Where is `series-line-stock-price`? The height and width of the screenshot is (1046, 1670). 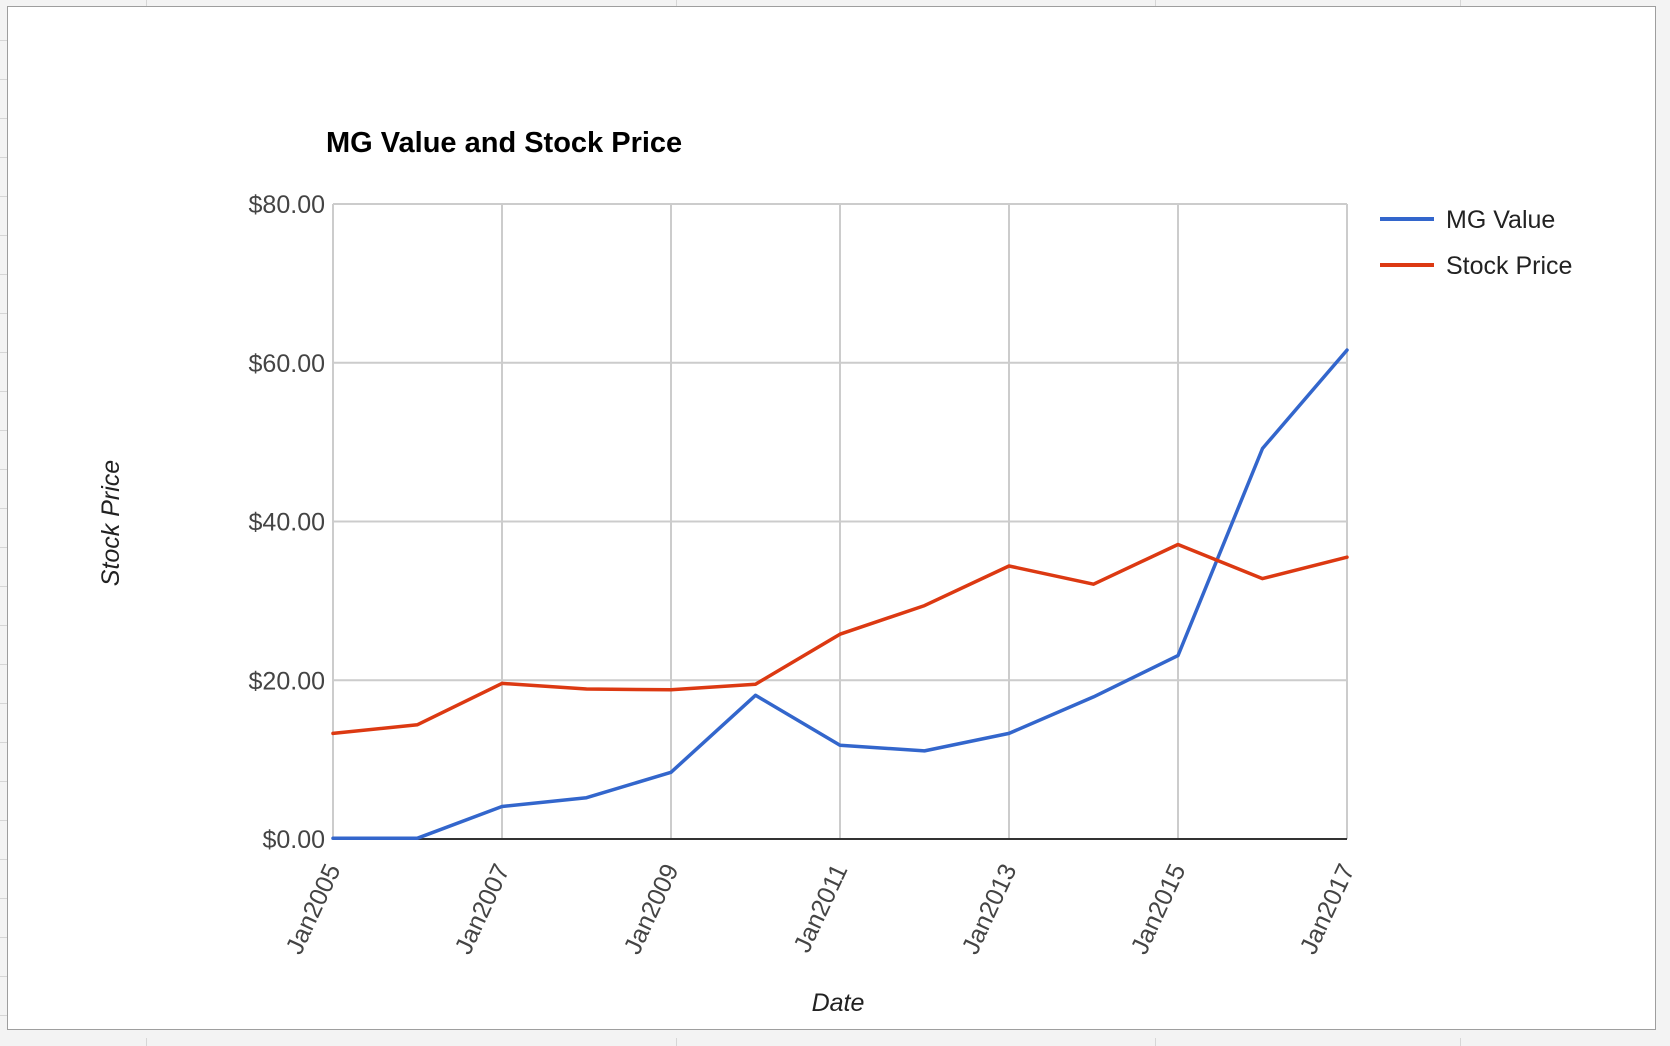
series-line-stock-price is located at coordinates (840, 639).